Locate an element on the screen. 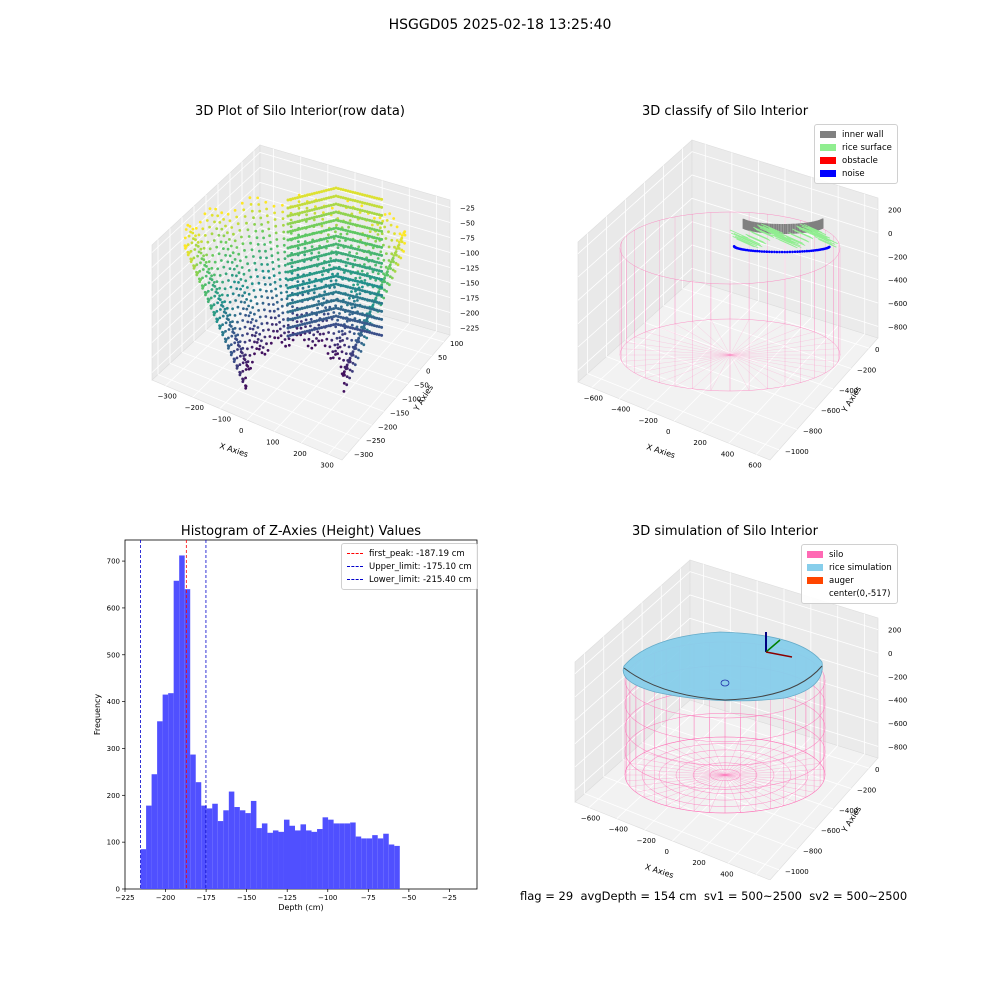  legend-swatch-auger is located at coordinates (815, 580).